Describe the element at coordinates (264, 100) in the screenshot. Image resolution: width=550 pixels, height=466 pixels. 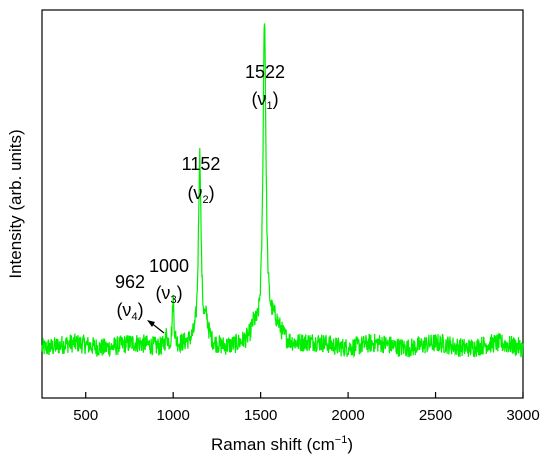
I see `peak-label-mode: (ν1)` at that location.